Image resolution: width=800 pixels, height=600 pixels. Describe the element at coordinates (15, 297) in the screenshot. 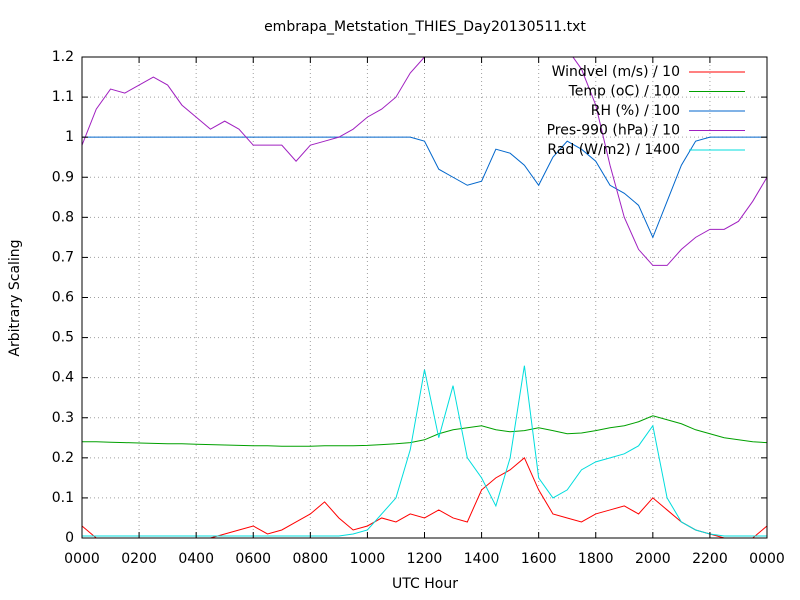

I see `y-axis-label: Arbitrary Scaling` at that location.